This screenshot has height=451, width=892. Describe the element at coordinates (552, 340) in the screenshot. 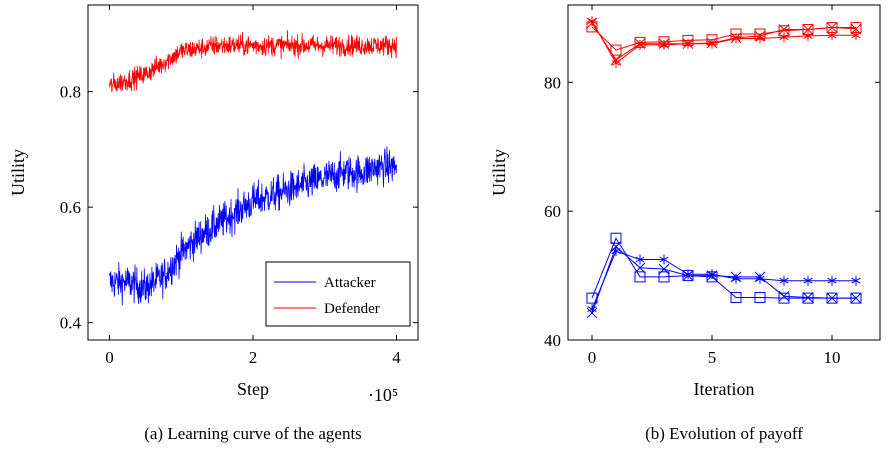

I see `y-tick-label: 40` at that location.